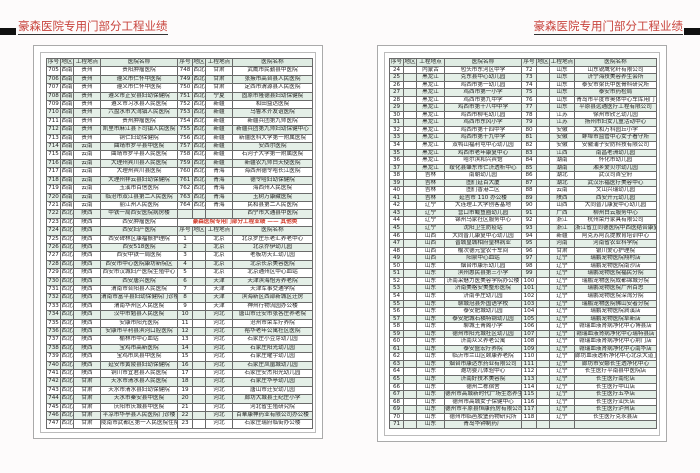 Image resolution: width=700 pixels, height=473 pixels. What do you see at coordinates (523, 221) in the screenshot?
I see `table-row: 44 辽宁 锦州乌家社区服务中心 92 浙江 杭州荣丹家具有限公司` at bounding box center [523, 221].